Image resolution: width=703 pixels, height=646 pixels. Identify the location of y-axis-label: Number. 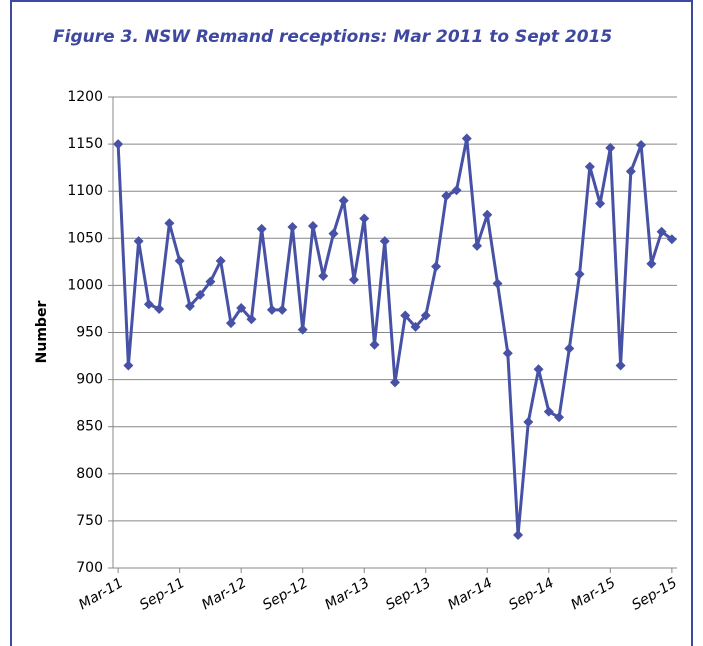
(42, 332).